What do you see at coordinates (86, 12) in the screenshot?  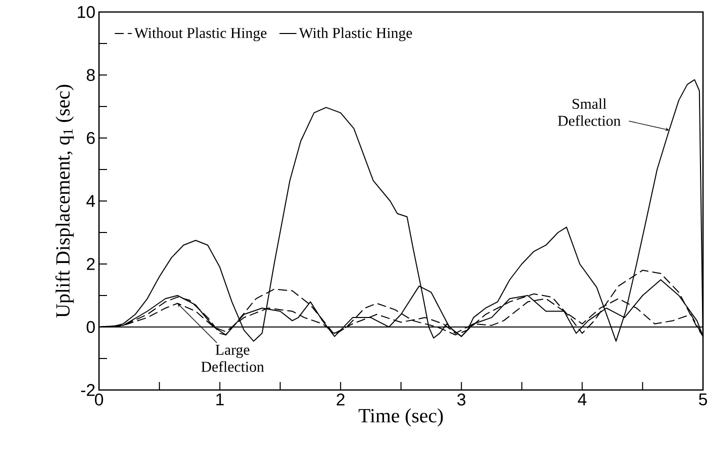 I see `y-tick-label: 10` at bounding box center [86, 12].